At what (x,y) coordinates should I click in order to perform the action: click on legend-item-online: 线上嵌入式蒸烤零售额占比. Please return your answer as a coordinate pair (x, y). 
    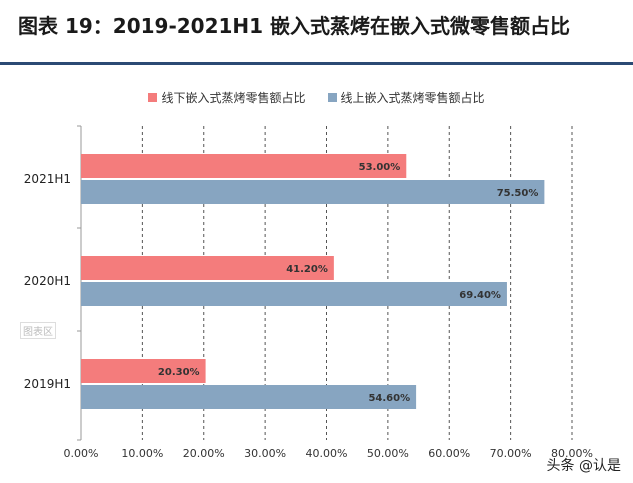
    Looking at the image, I should click on (406, 97).